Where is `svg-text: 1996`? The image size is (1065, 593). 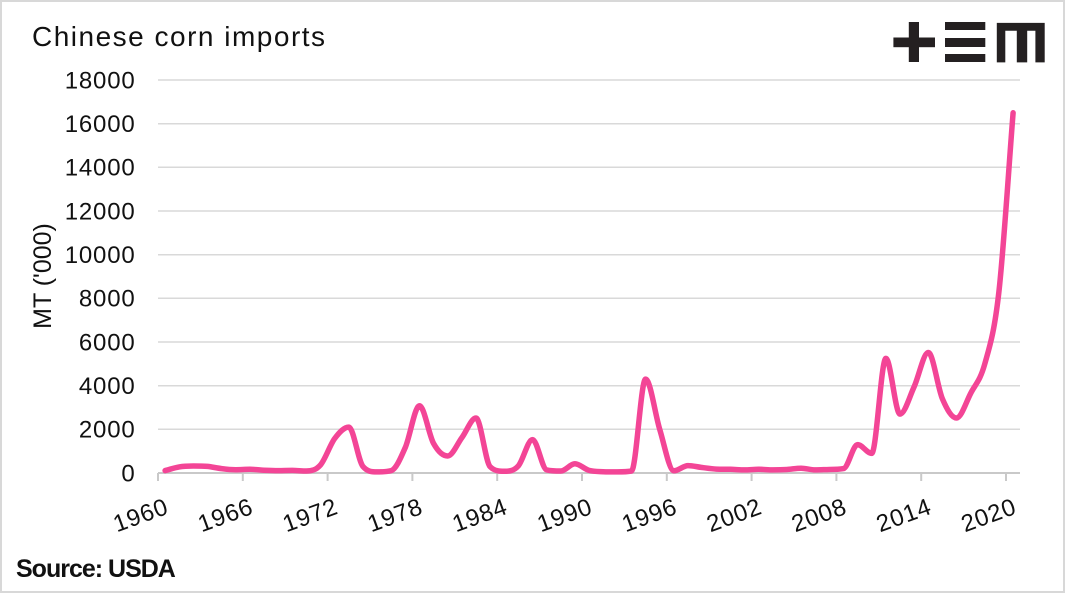
svg-text: 1996 is located at coordinates (649, 515).